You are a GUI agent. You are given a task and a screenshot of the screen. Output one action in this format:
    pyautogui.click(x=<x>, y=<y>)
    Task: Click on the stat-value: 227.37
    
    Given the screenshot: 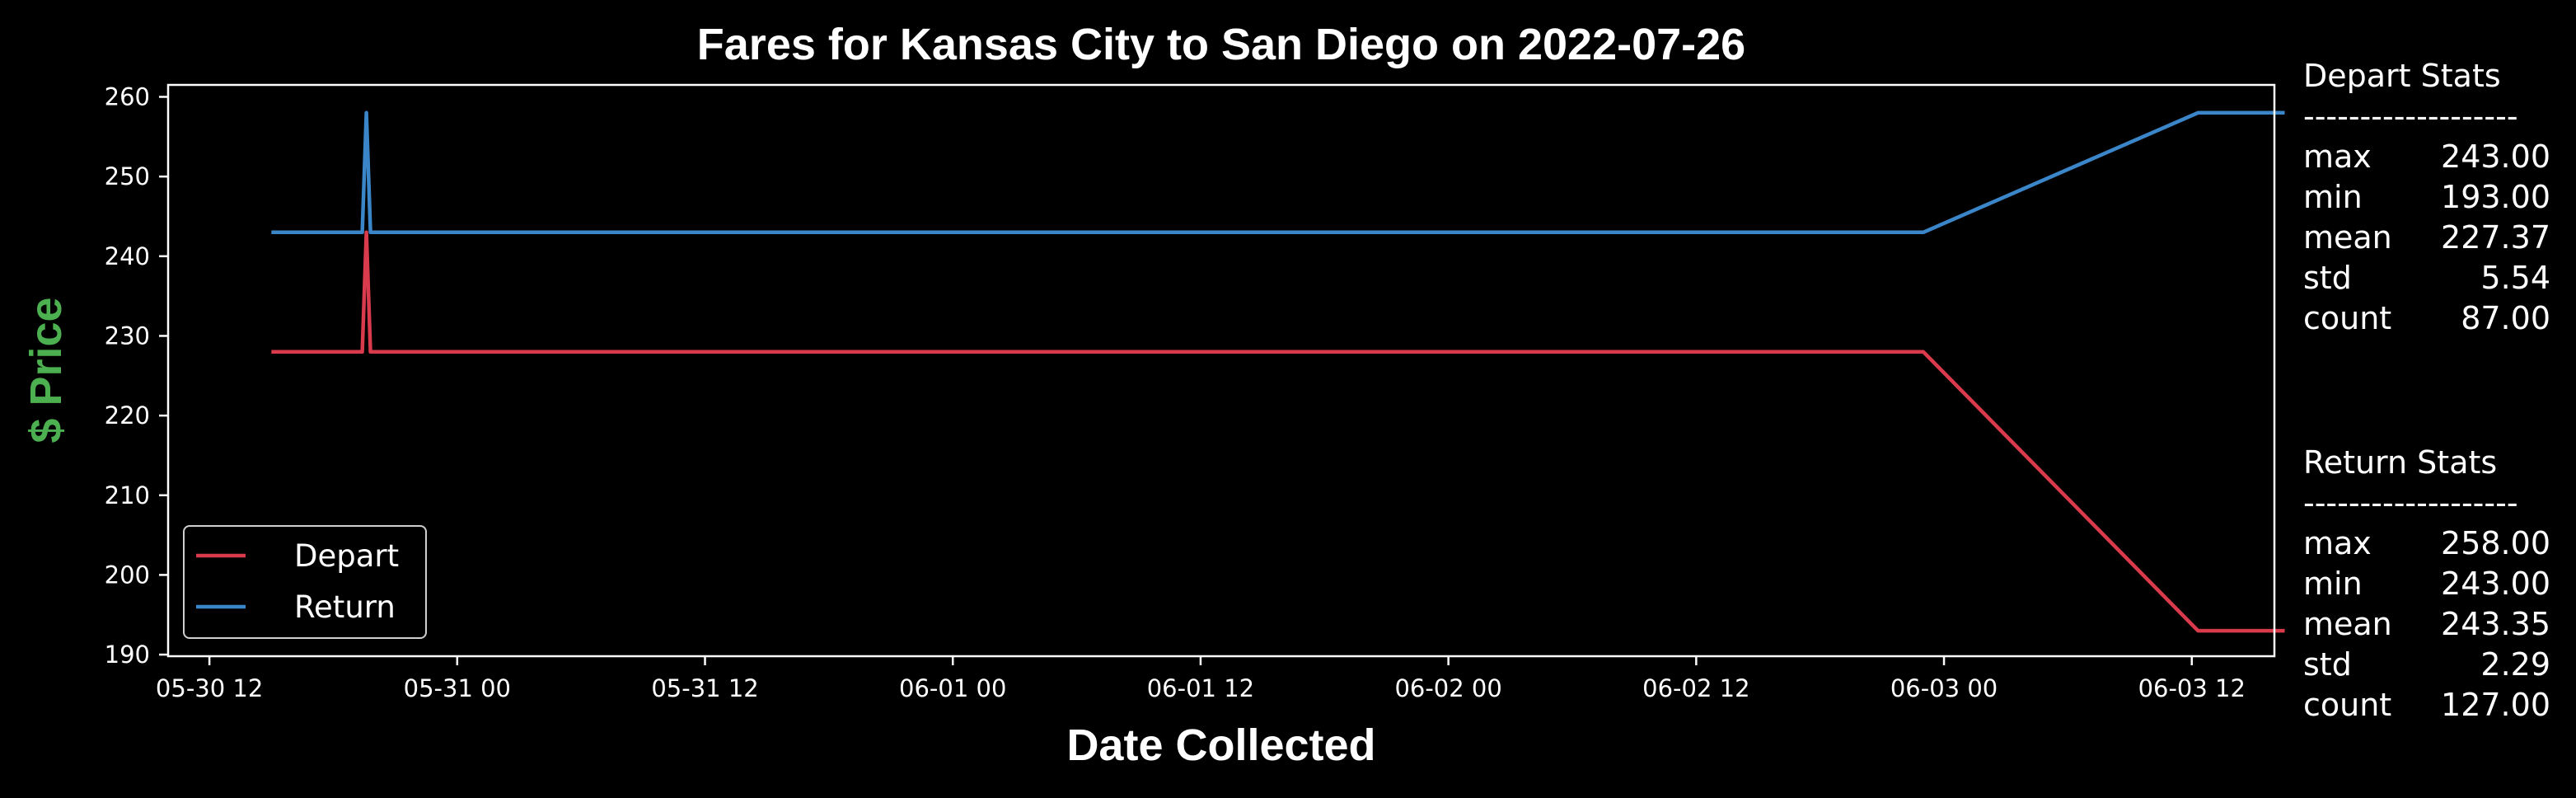 What is the action you would take?
    pyautogui.click(x=2495, y=237)
    